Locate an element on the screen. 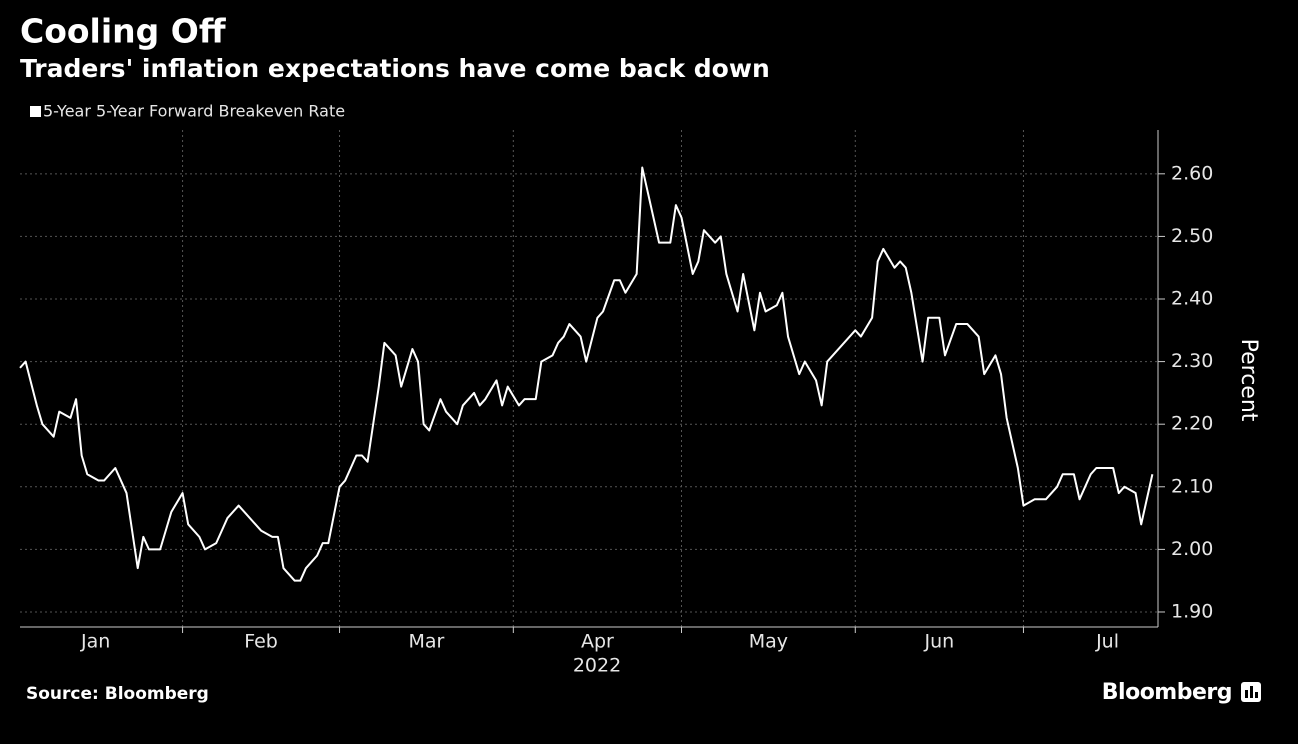 The height and width of the screenshot is (744, 1298). source: Source: Bloomberg is located at coordinates (117, 694).